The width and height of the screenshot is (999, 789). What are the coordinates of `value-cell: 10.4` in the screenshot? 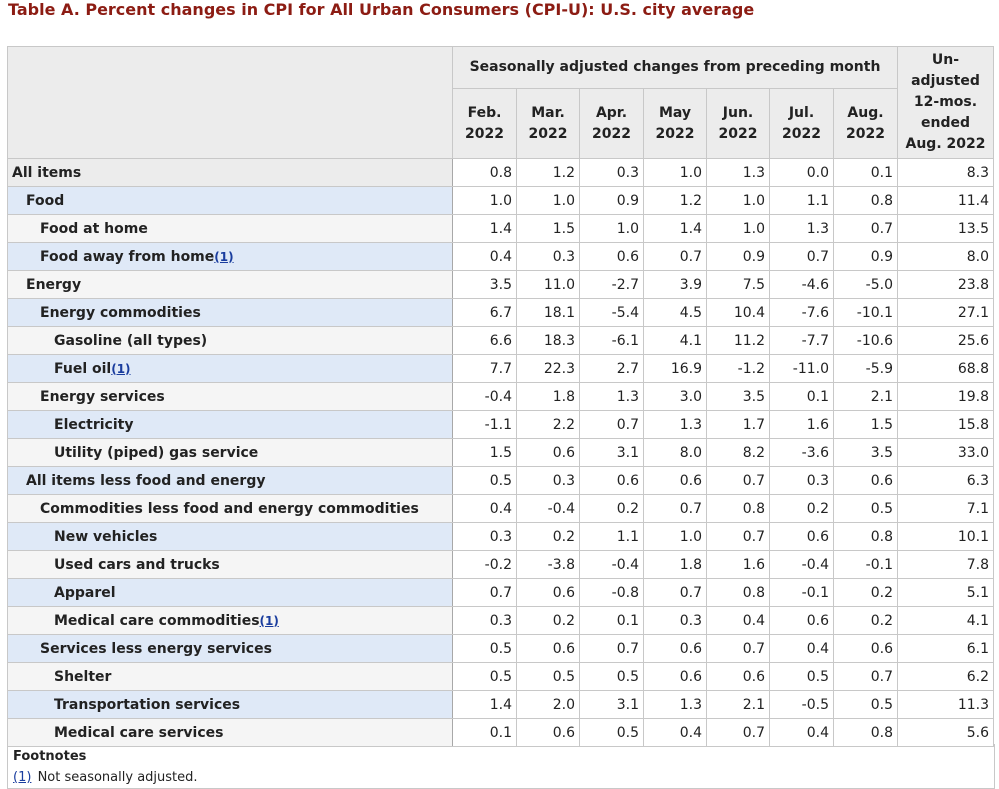 It's located at (738, 312).